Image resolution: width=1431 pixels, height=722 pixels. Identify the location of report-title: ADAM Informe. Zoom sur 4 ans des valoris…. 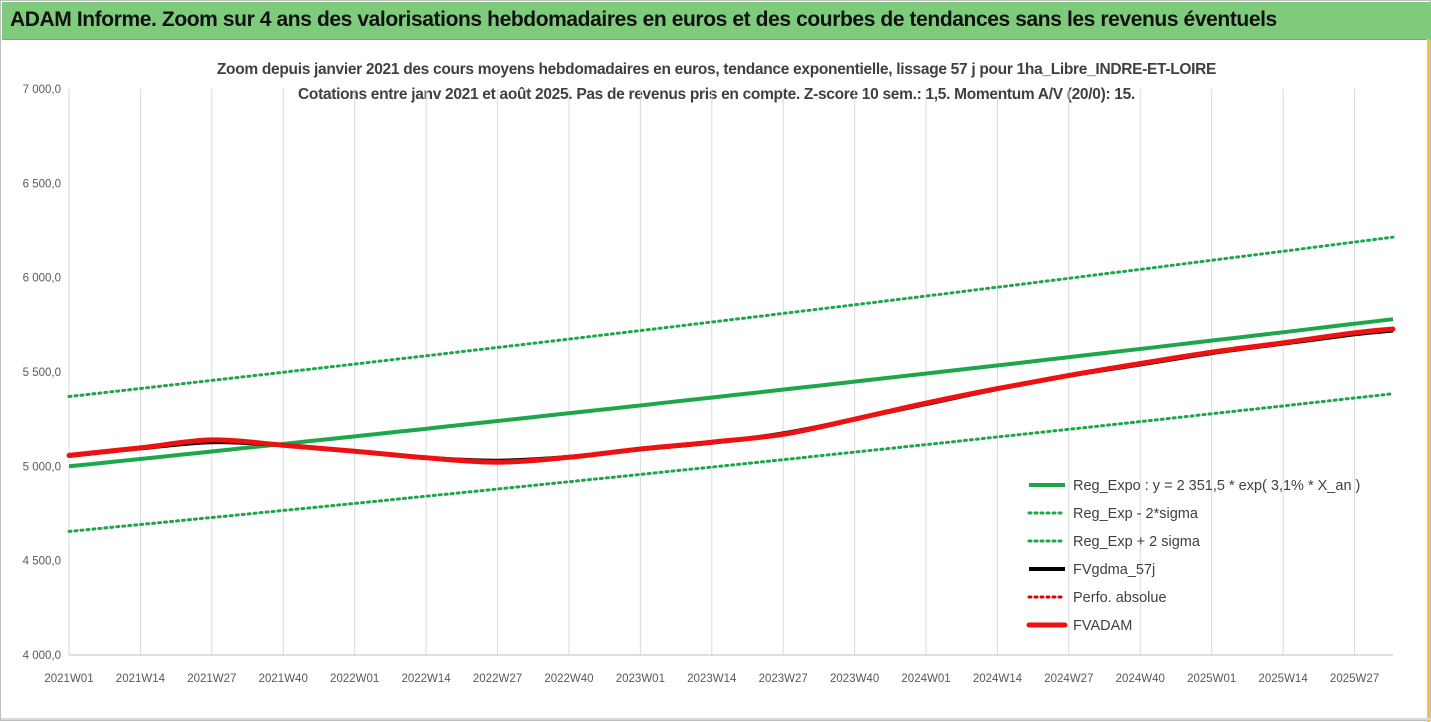
(643, 19).